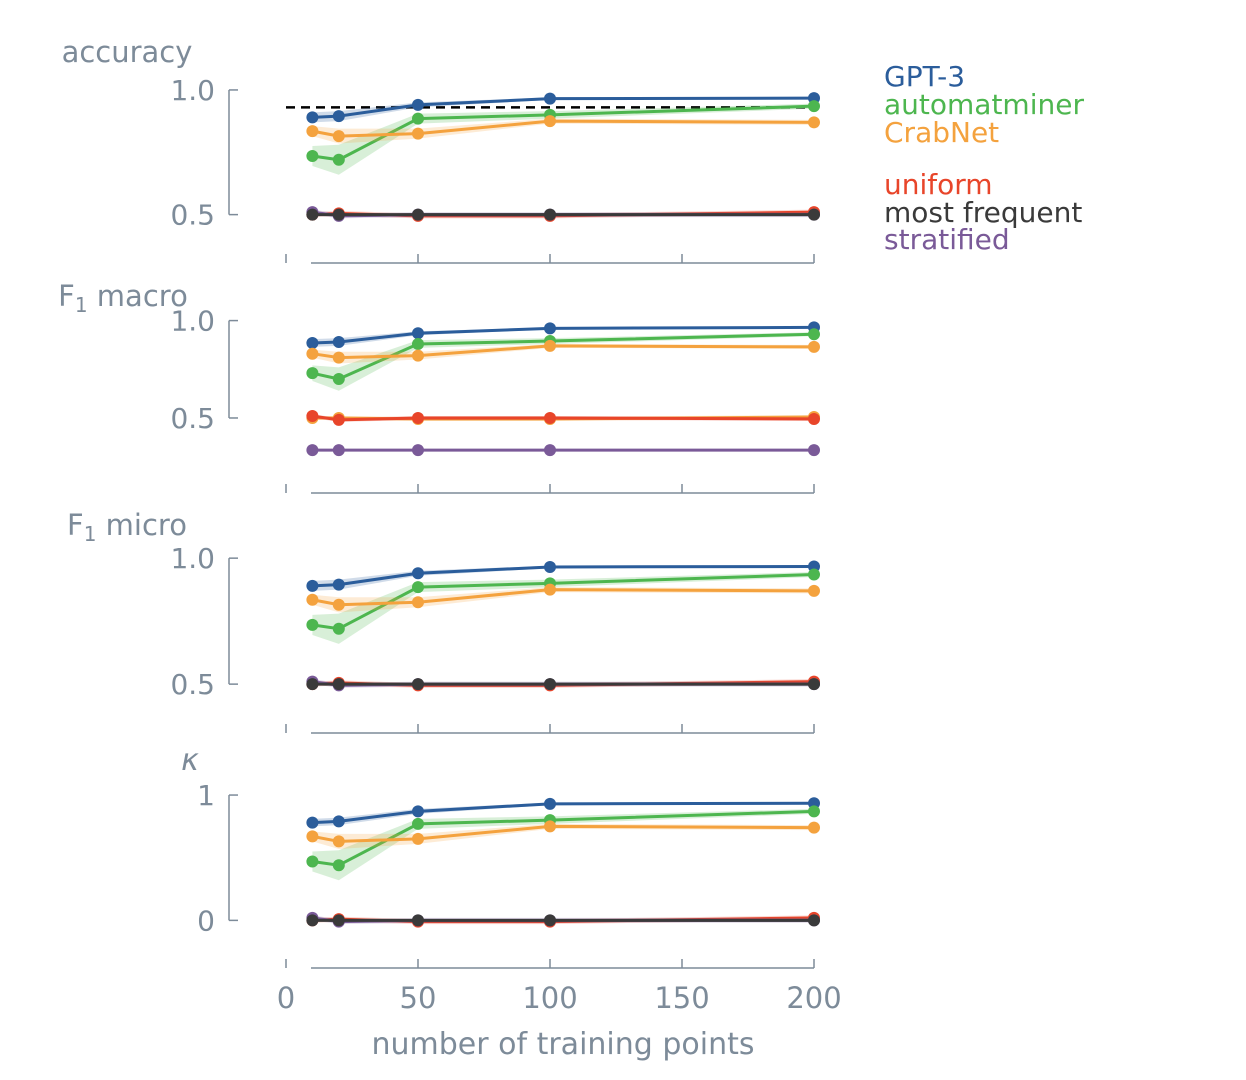 This screenshot has height=1080, width=1246. What do you see at coordinates (681, 998) in the screenshot?
I see `x-tick-label-150: 150` at bounding box center [681, 998].